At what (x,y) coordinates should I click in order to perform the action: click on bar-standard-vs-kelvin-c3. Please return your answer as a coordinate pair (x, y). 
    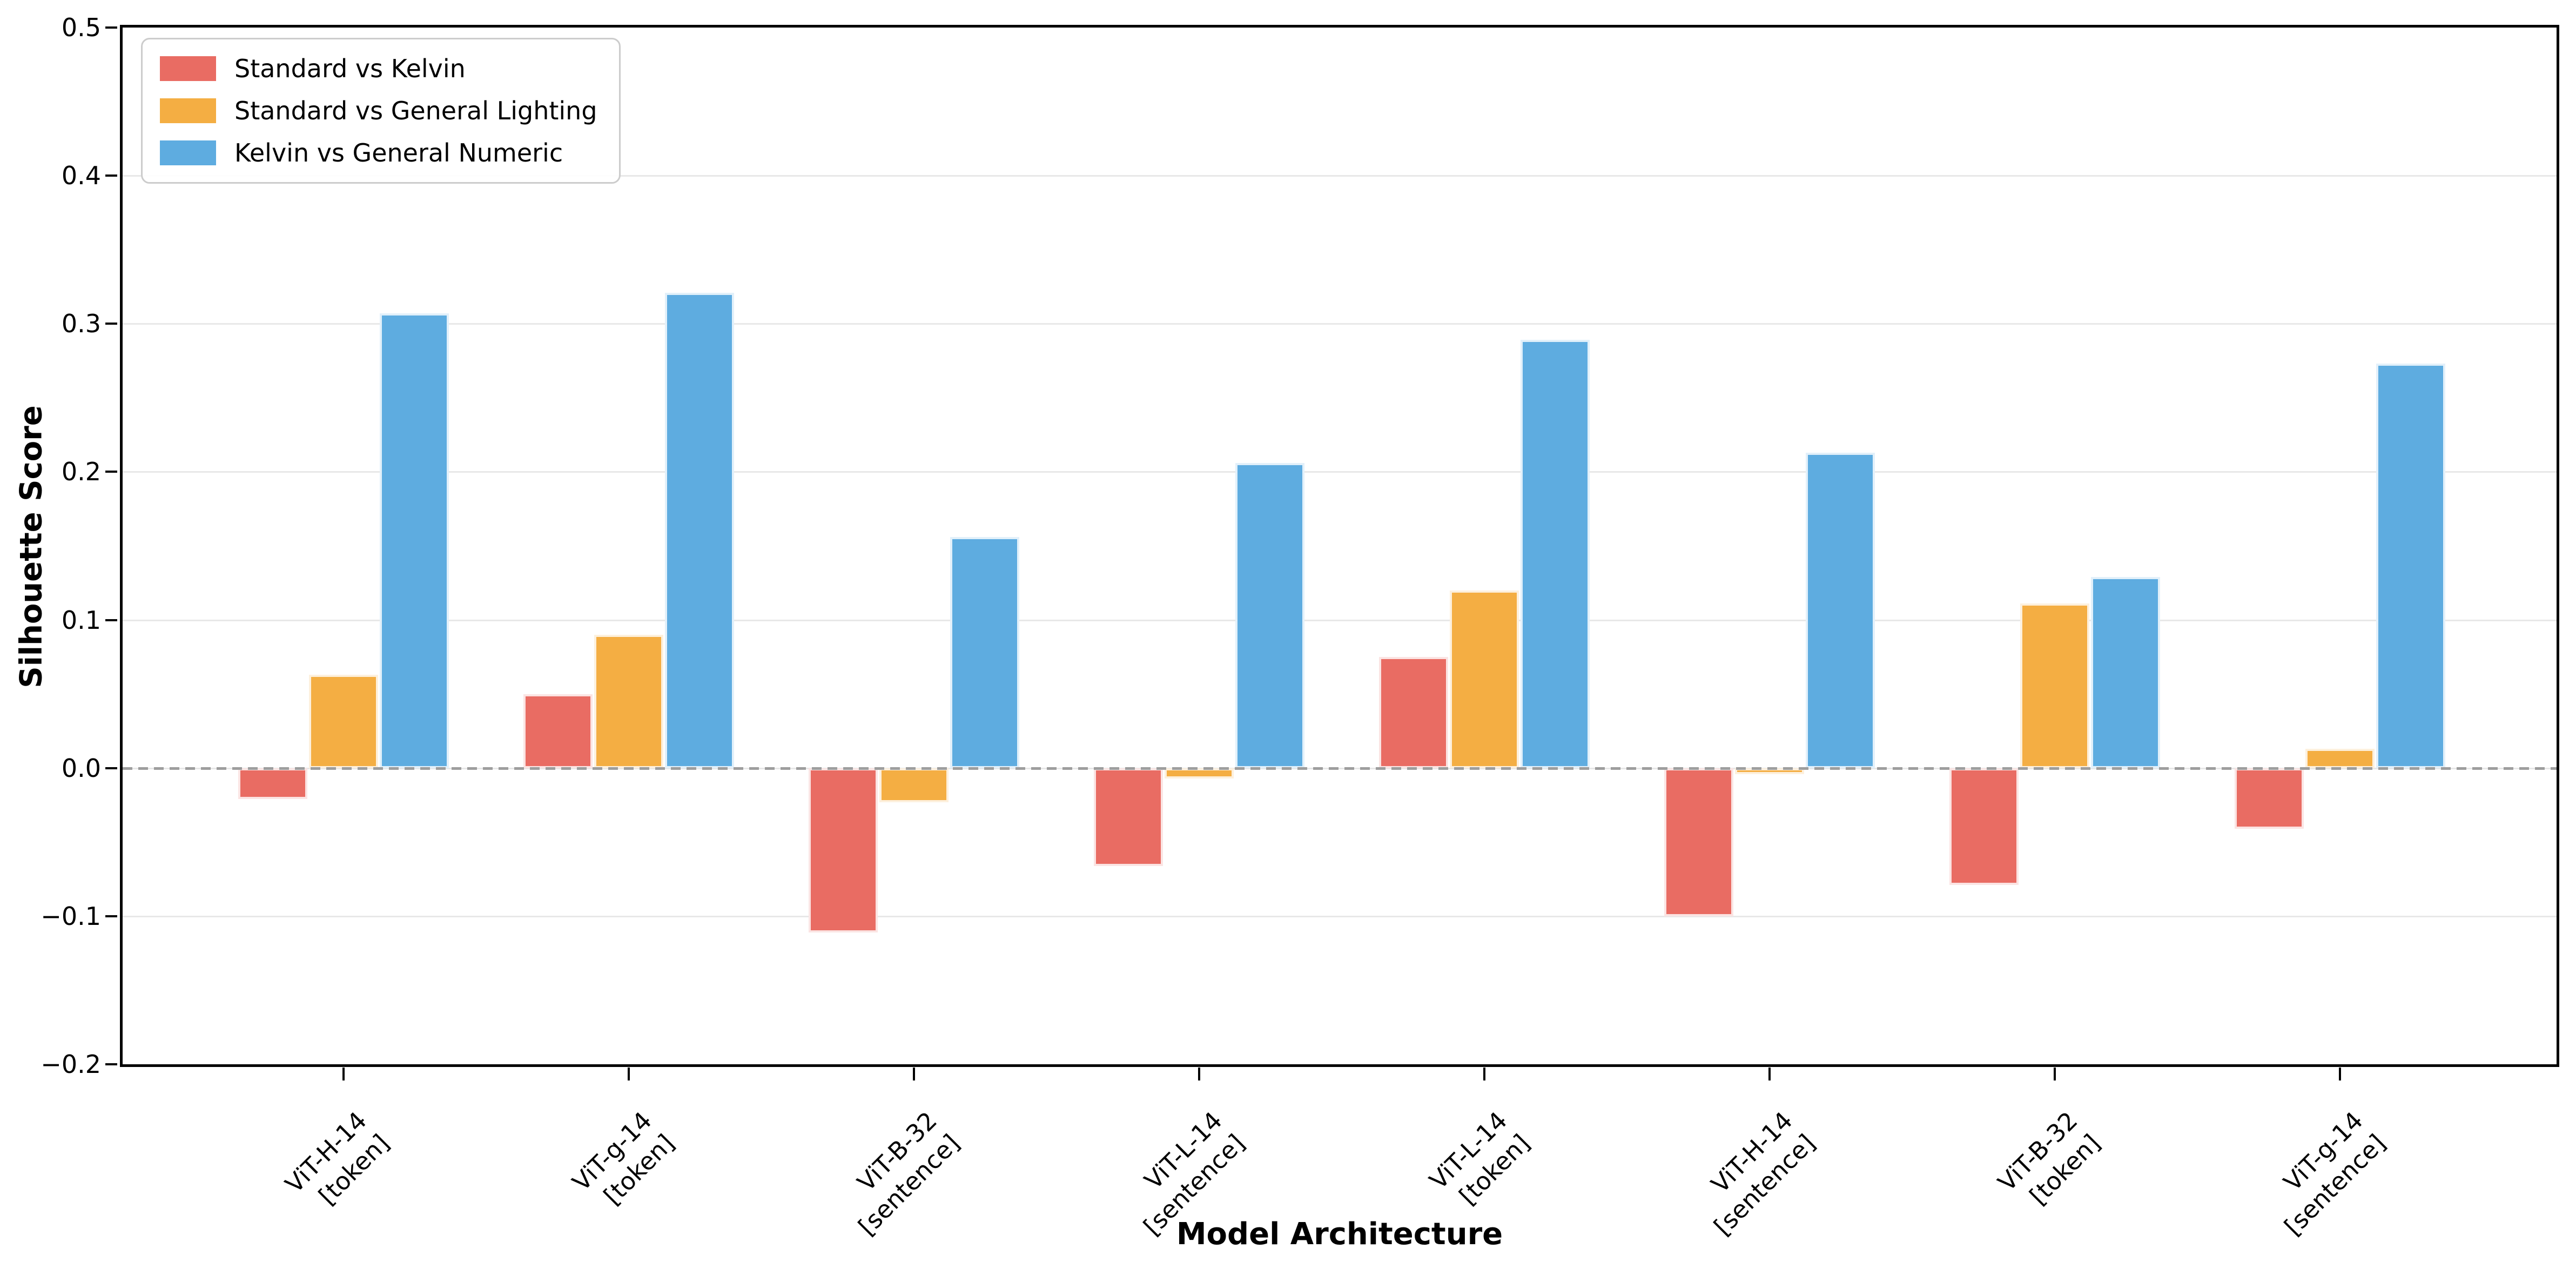
    Looking at the image, I should click on (1128, 817).